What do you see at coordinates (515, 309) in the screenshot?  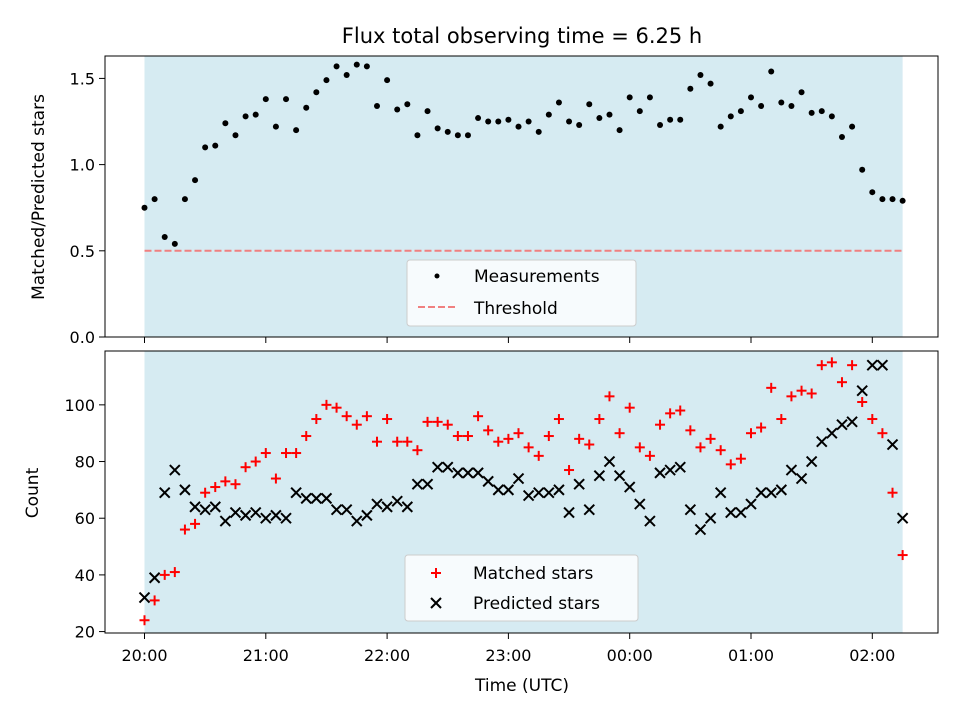 I see `legend-threshold-label: Threshold` at bounding box center [515, 309].